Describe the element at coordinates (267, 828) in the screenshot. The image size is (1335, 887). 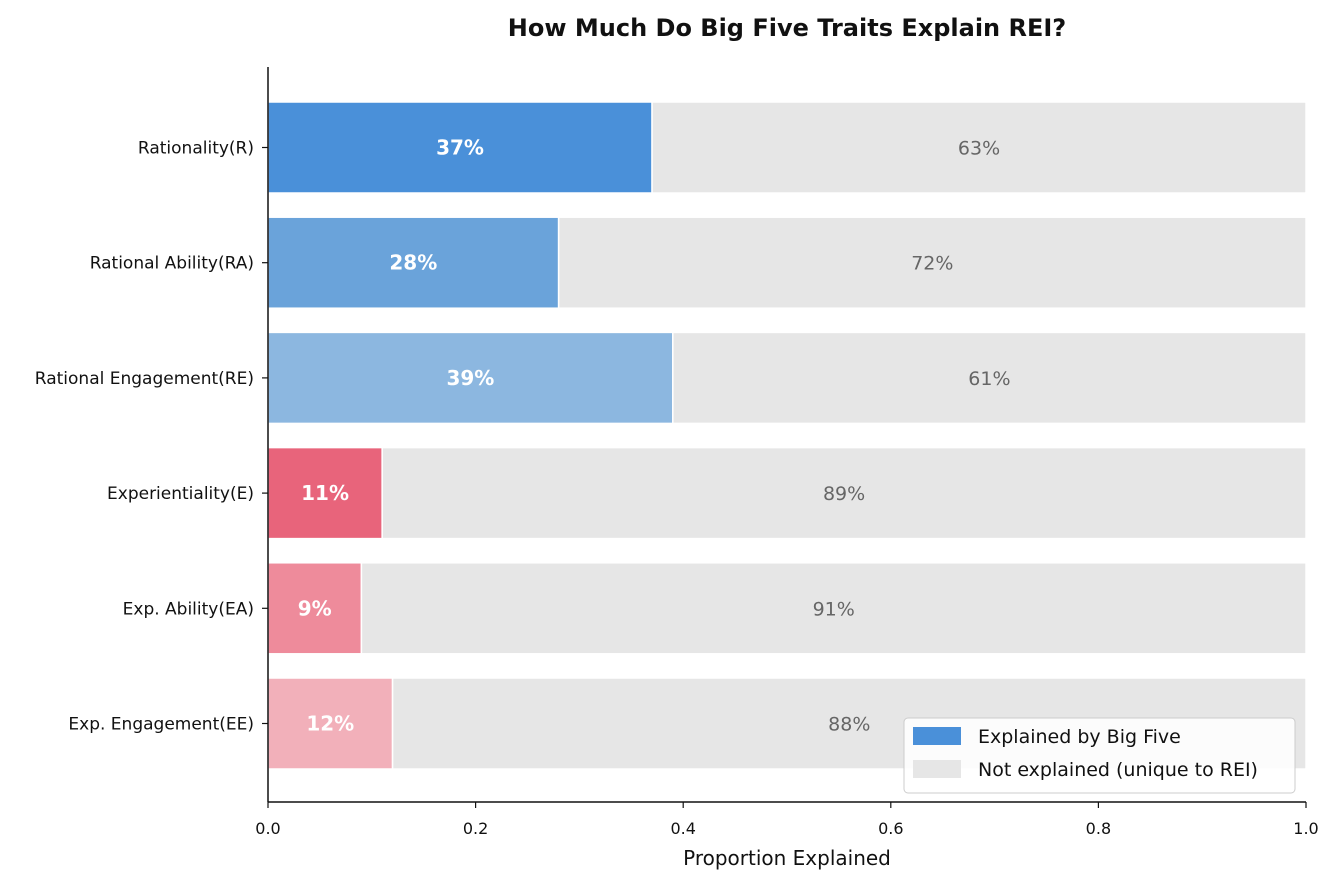
I see `x-tick-label: 0.0` at that location.